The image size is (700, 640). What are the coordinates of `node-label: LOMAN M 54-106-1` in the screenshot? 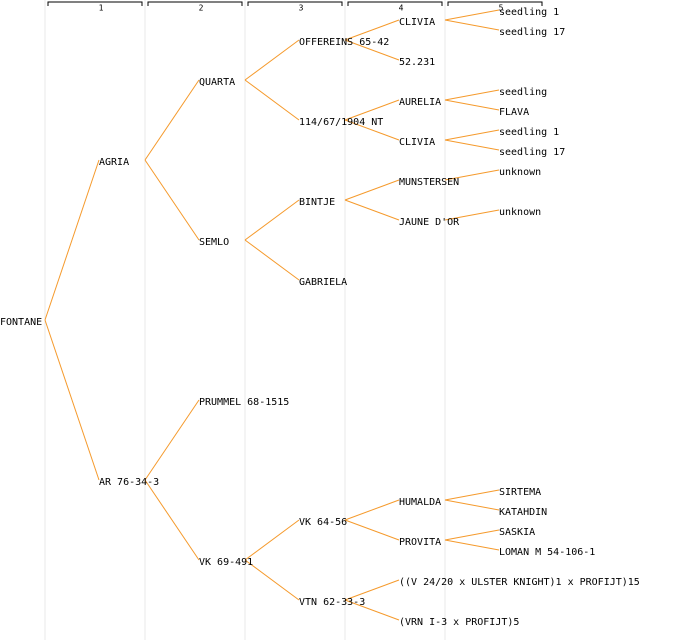 It's located at (547, 552).